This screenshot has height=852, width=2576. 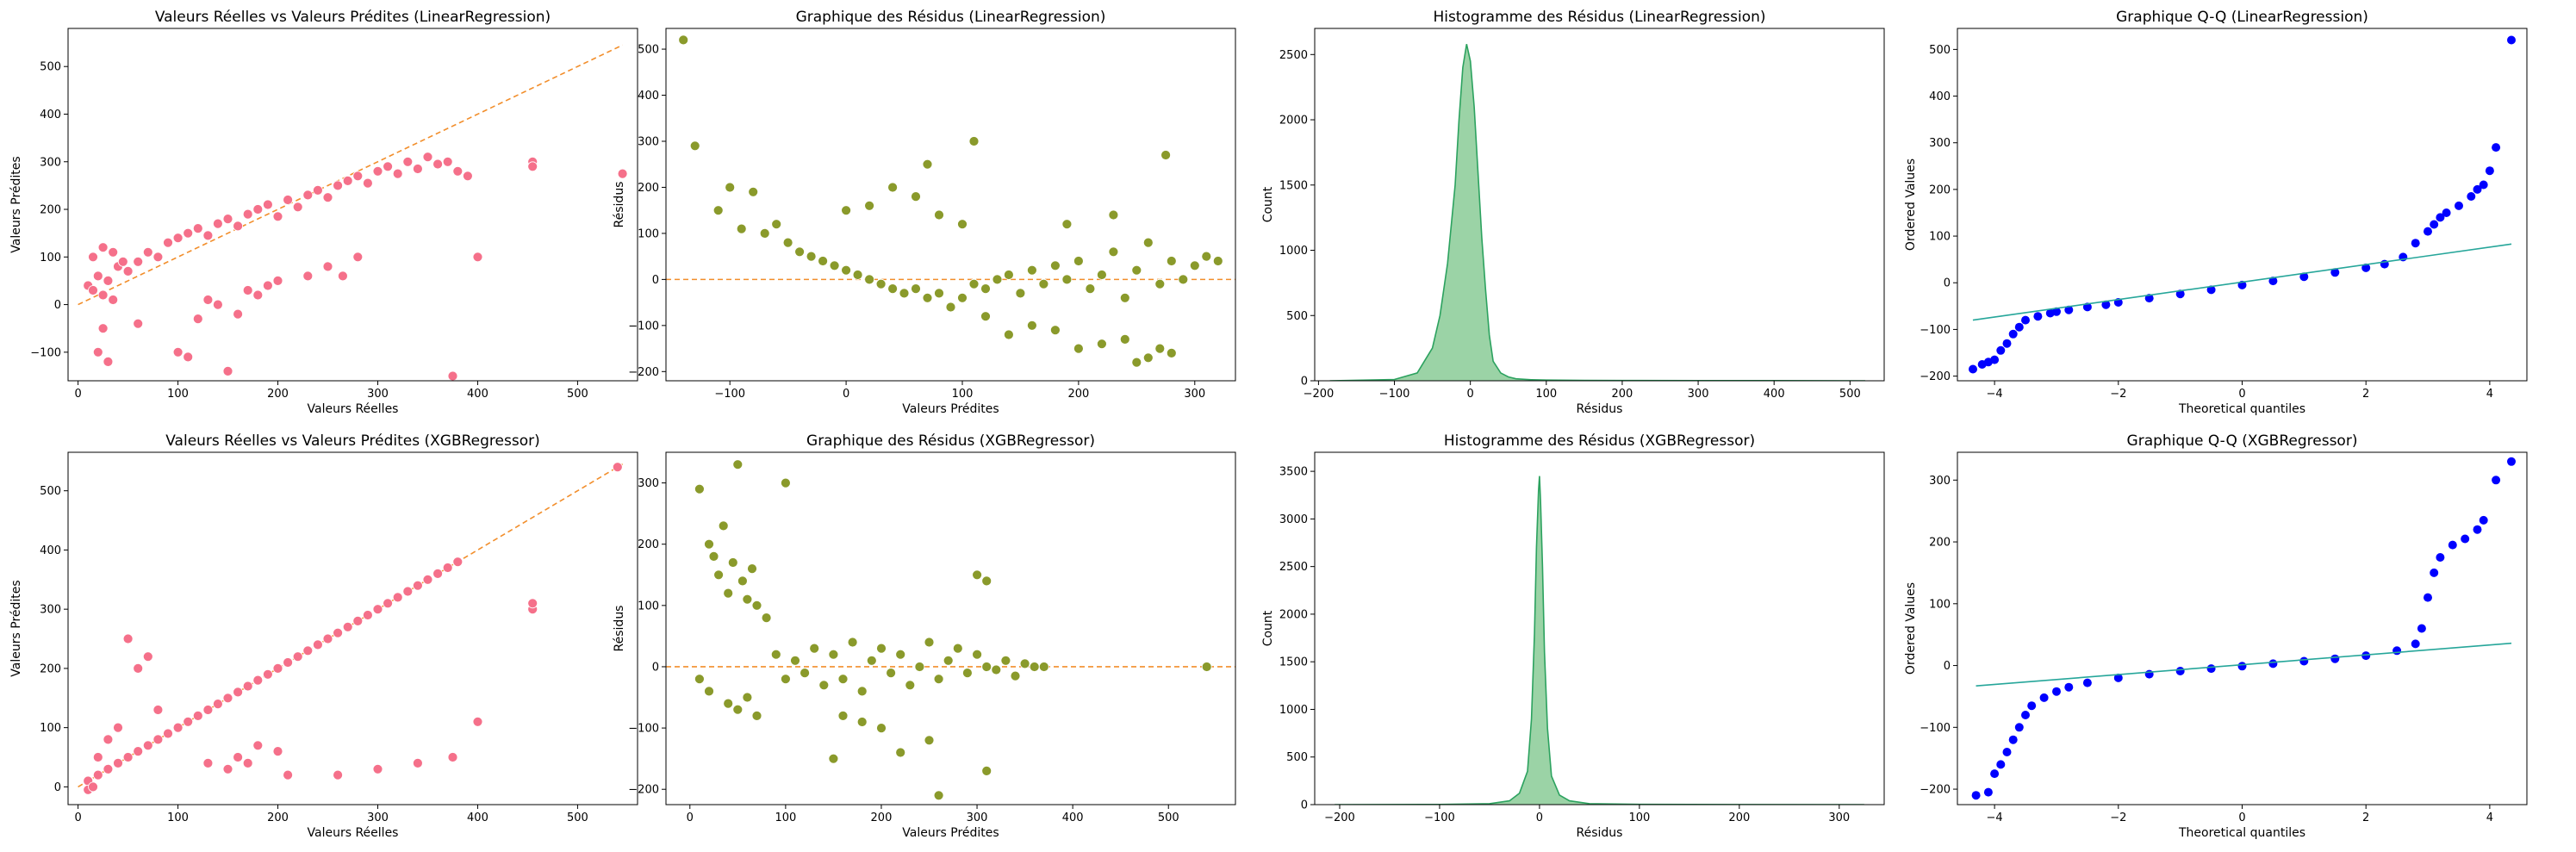 What do you see at coordinates (620, 205) in the screenshot?
I see `y-axis-label: Résidus` at bounding box center [620, 205].